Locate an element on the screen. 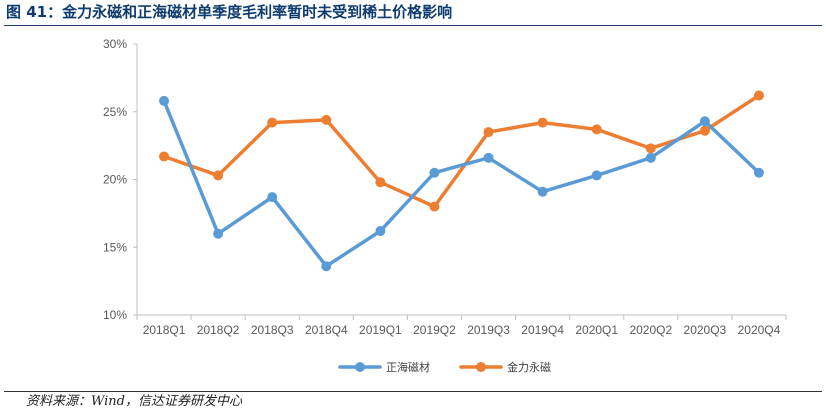 This screenshot has height=413, width=826. legend-label: 金力永磁 is located at coordinates (529, 367).